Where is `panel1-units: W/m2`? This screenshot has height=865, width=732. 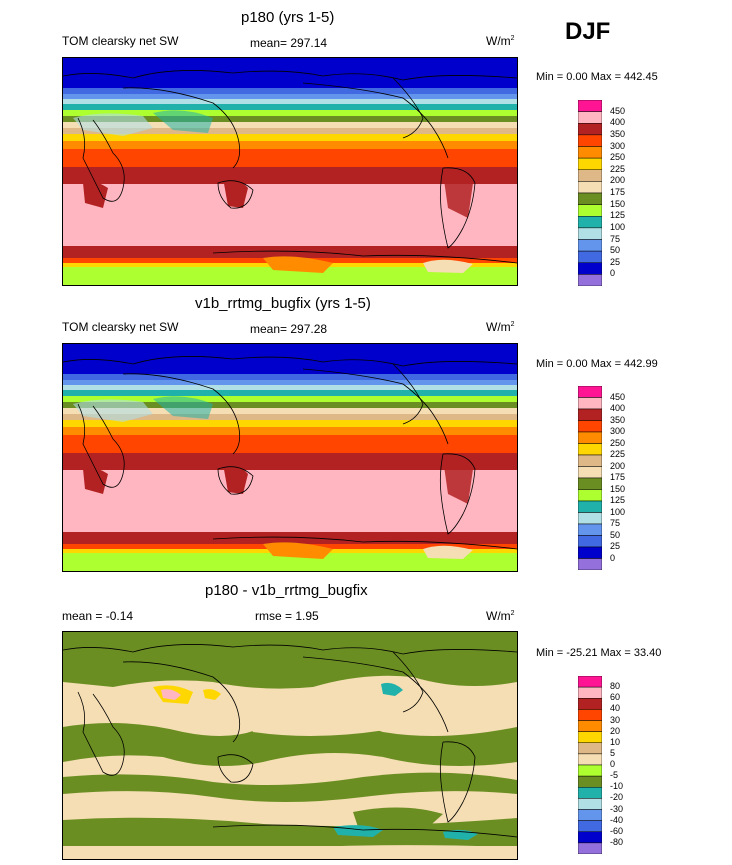 panel1-units: W/m2 is located at coordinates (500, 41).